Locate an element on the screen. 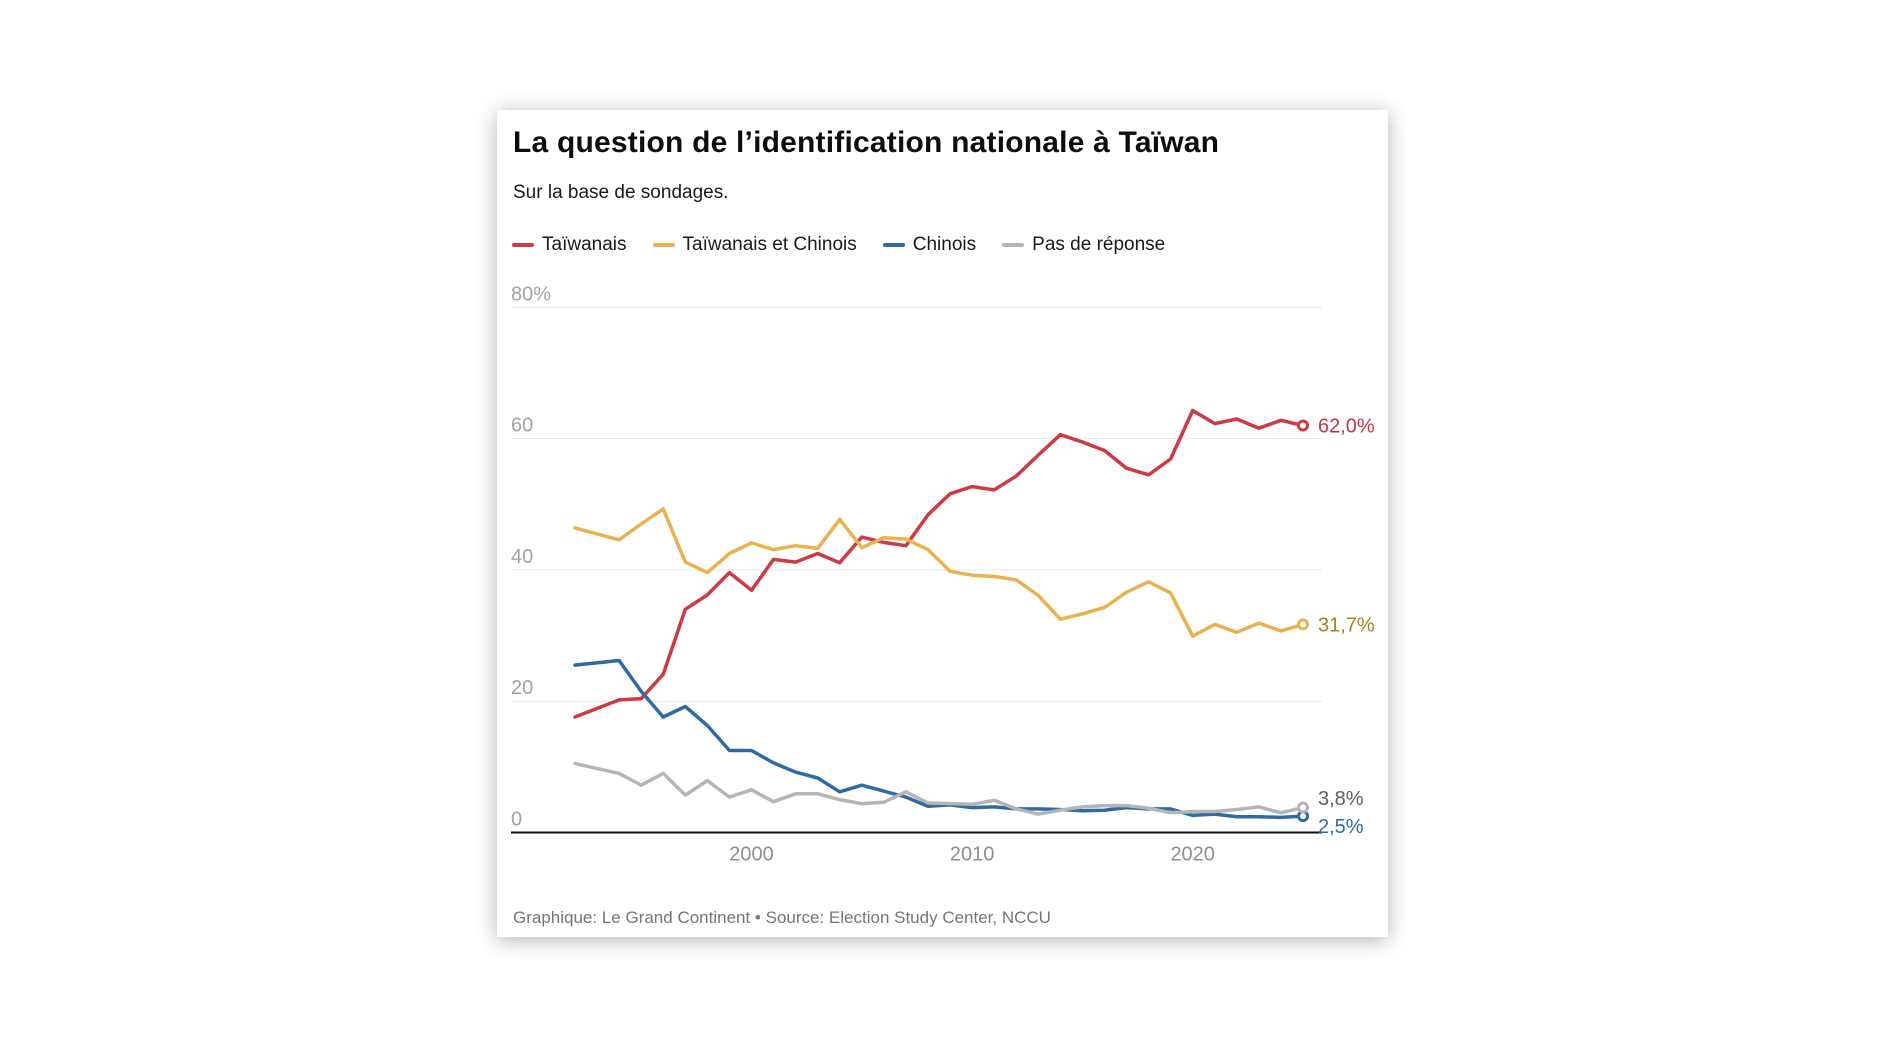  chart-subtitle: Sur la base de sondages. is located at coordinates (621, 192).